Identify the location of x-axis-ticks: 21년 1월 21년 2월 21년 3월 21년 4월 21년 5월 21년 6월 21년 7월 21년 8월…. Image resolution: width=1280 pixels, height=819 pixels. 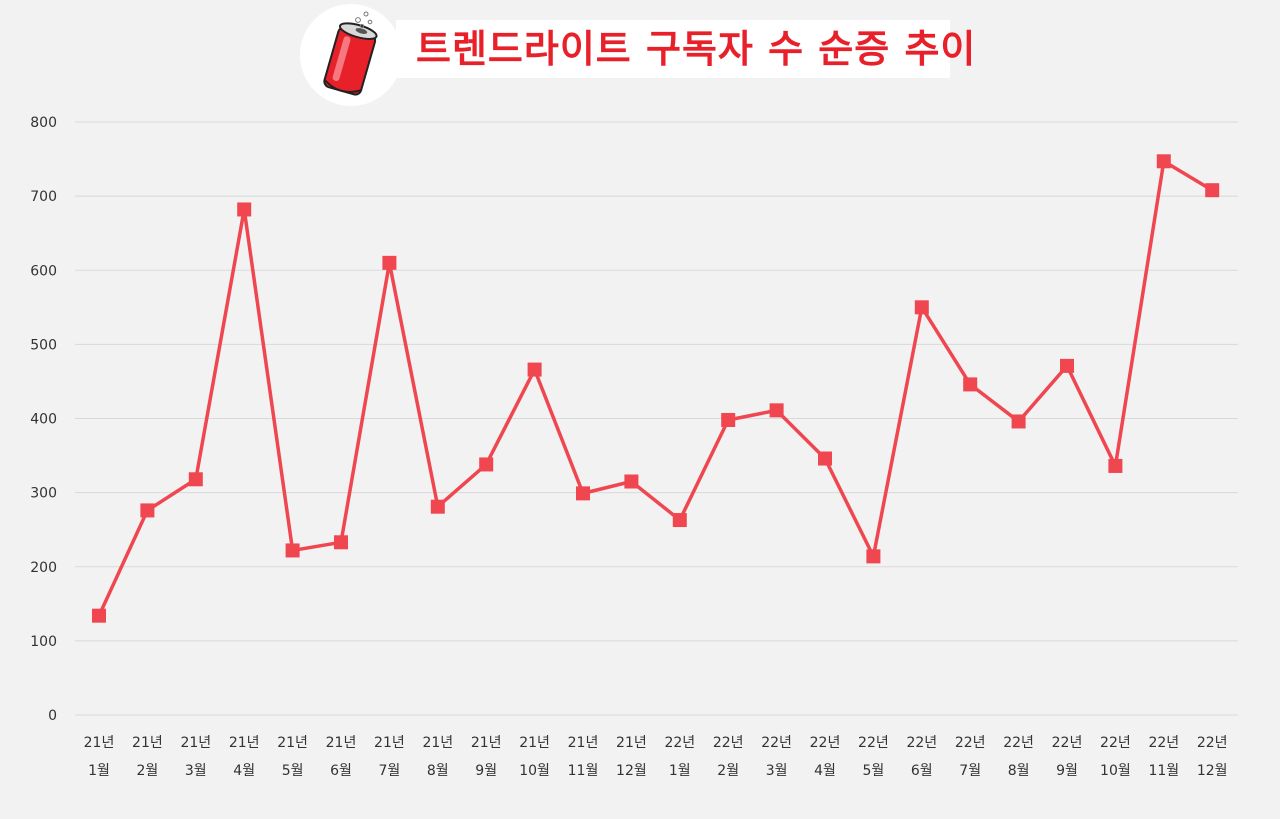
(656, 757).